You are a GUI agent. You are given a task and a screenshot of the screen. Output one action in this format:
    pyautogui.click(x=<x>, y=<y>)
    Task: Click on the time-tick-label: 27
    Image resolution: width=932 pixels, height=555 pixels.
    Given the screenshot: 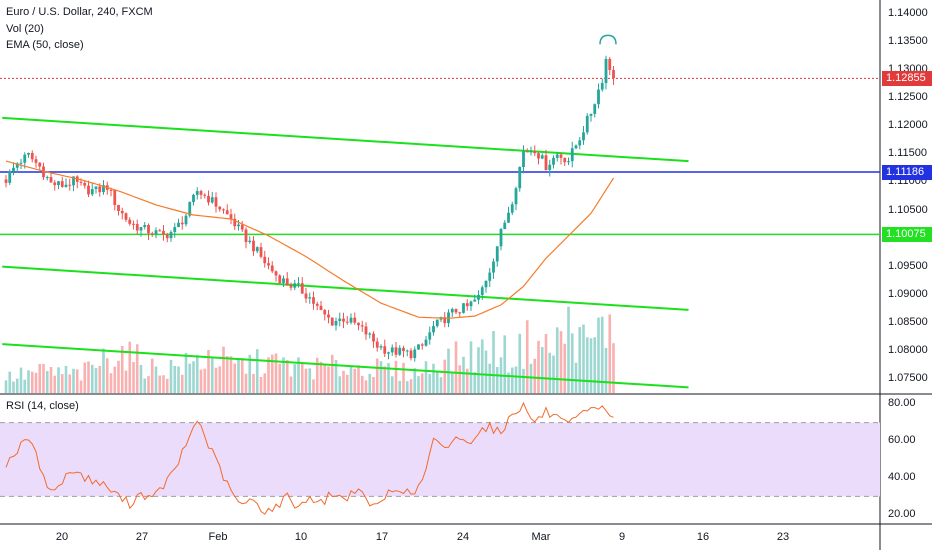 What is the action you would take?
    pyautogui.click(x=142, y=537)
    